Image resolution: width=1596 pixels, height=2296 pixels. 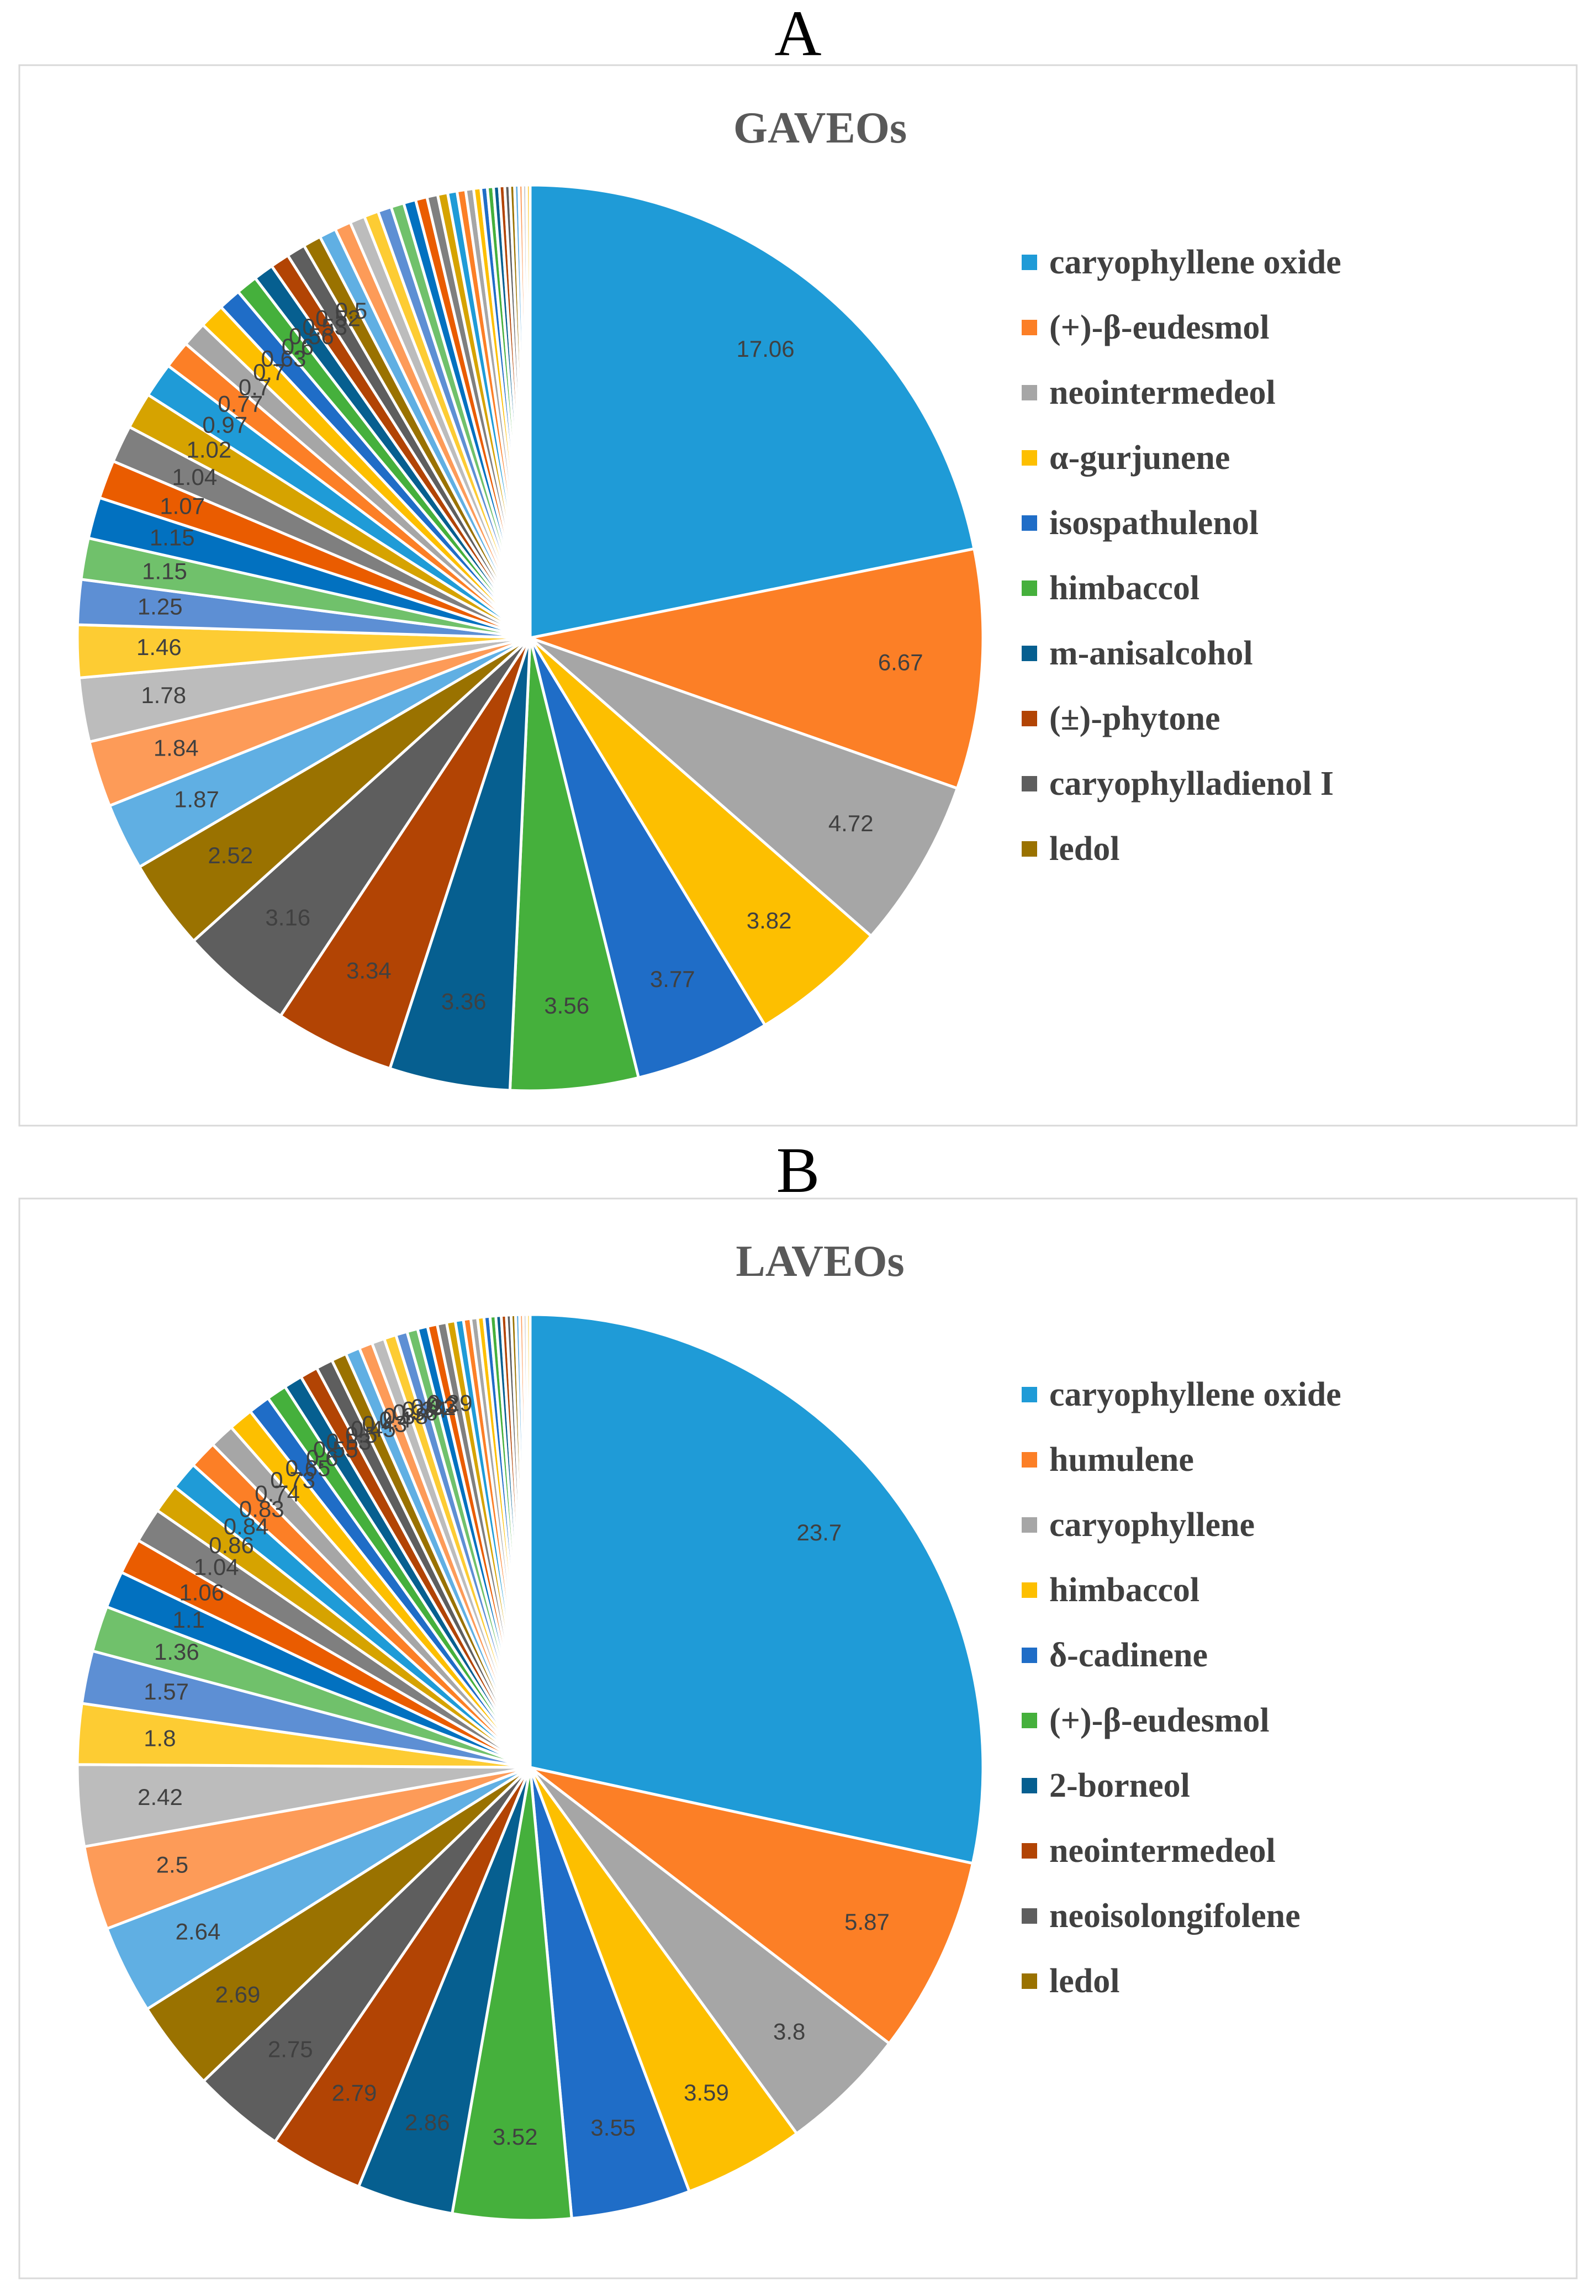 I want to click on chart-title-b: LAVEOs, so click(x=820, y=1261).